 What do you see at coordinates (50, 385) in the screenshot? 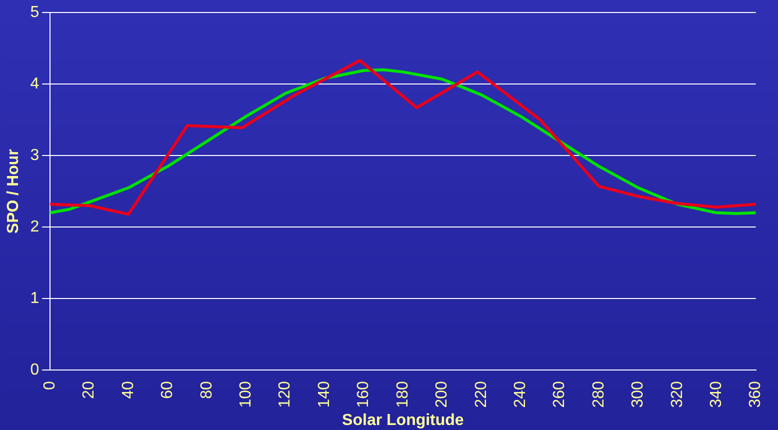
I see `x-tick-label: 0` at bounding box center [50, 385].